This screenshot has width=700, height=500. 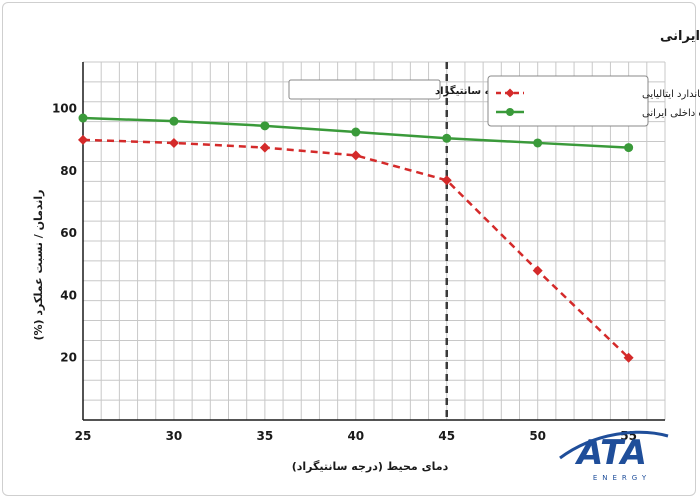 I want to click on x-tick-label: 40, so click(x=355, y=436).